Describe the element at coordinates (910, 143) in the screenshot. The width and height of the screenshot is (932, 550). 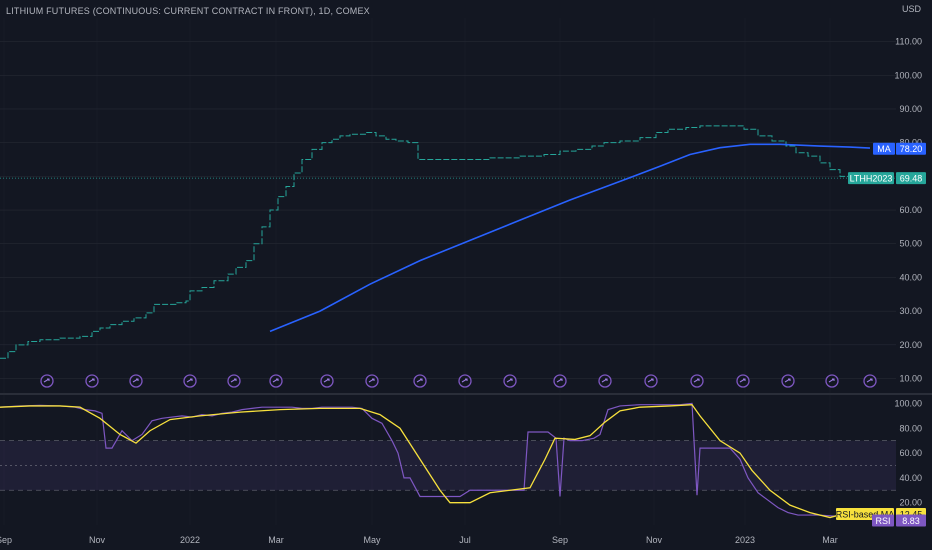
I see `y-tick-label: 80.00` at that location.